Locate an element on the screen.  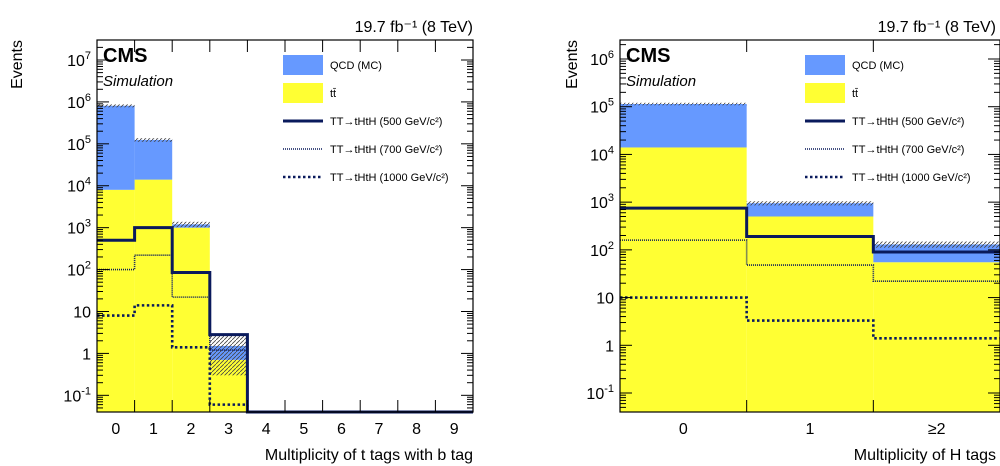
x-axis-label: Multiplicity of H tags is located at coordinates (925, 455).